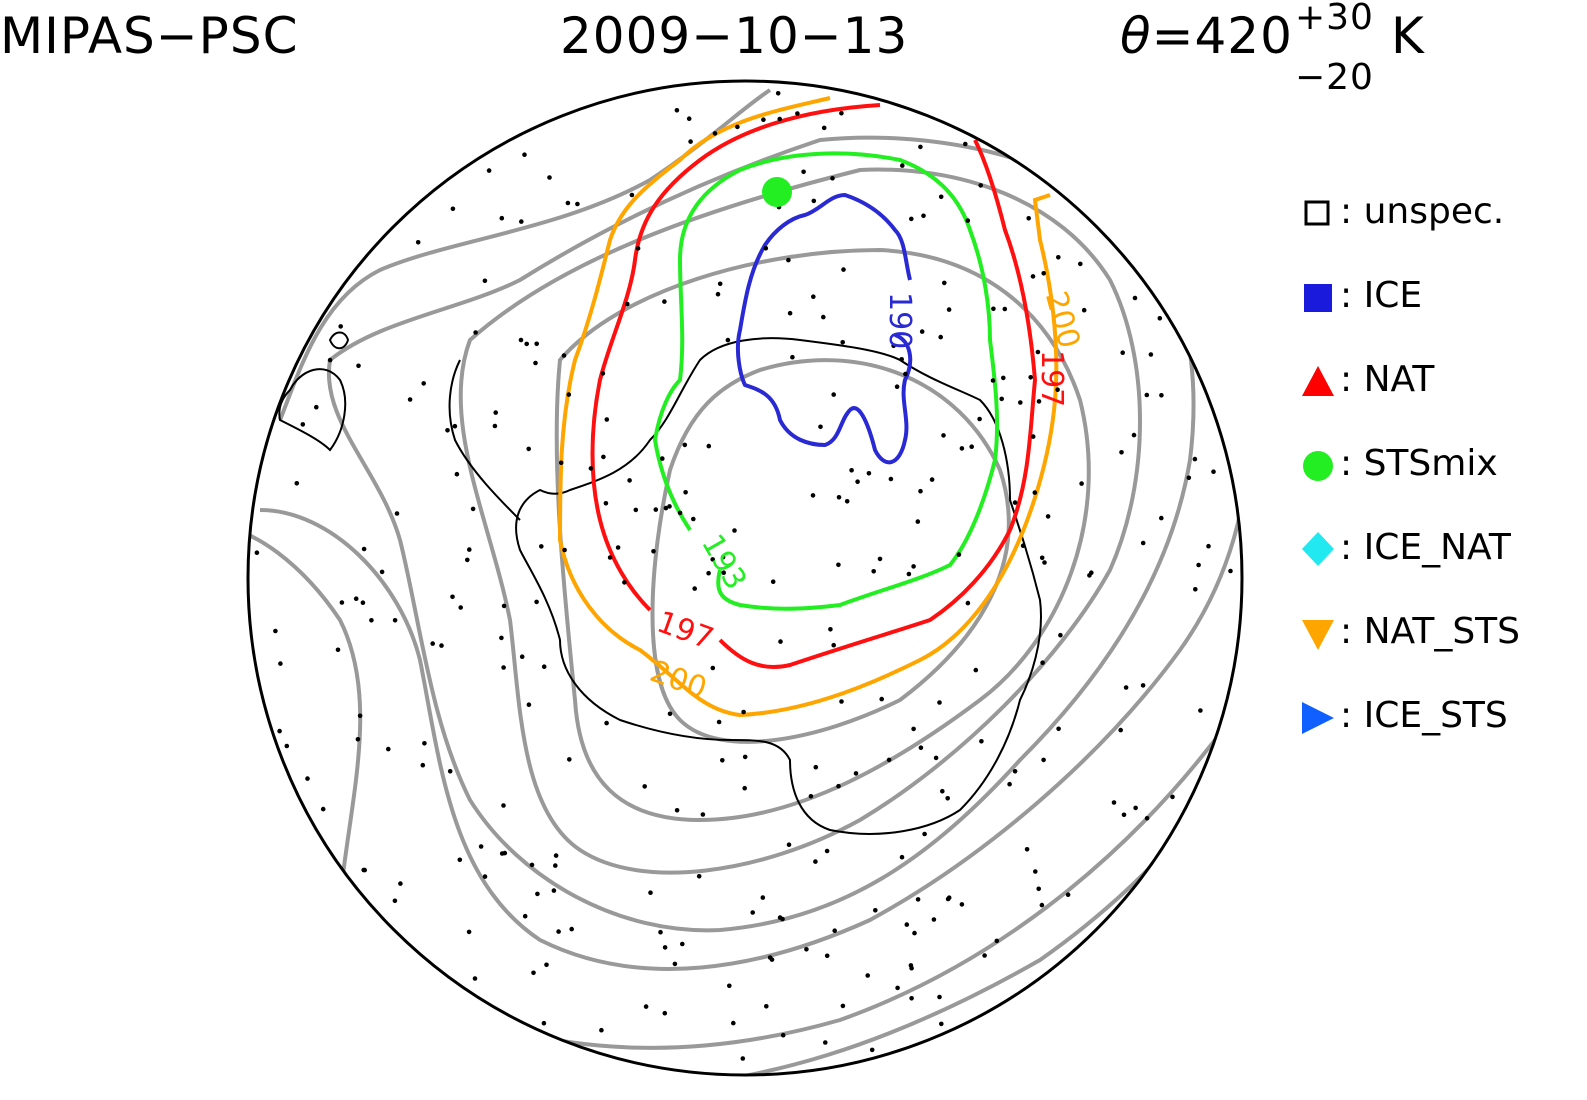 The image size is (1587, 1100). What do you see at coordinates (1440, 484) in the screenshot?
I see `legend-item-stsmix: : STSmix` at bounding box center [1440, 484].